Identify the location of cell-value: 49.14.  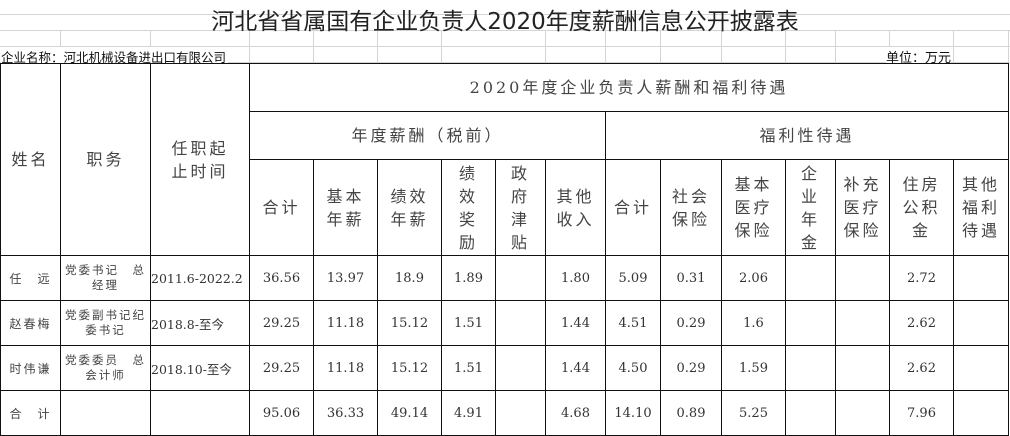
(409, 413).